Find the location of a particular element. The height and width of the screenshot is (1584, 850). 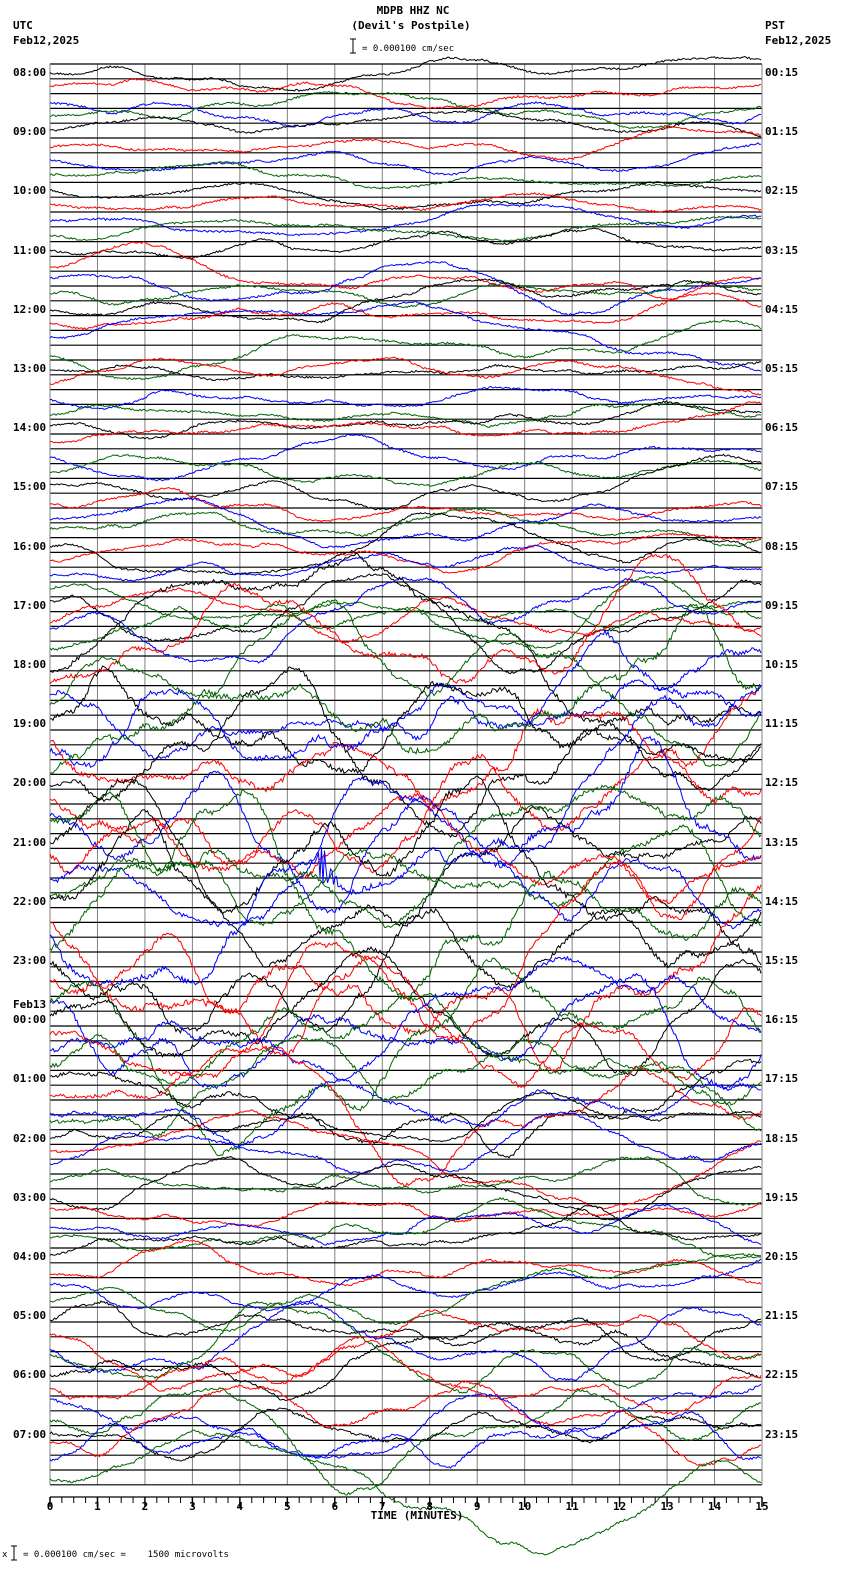

scale-bar-icon is located at coordinates (353, 46).